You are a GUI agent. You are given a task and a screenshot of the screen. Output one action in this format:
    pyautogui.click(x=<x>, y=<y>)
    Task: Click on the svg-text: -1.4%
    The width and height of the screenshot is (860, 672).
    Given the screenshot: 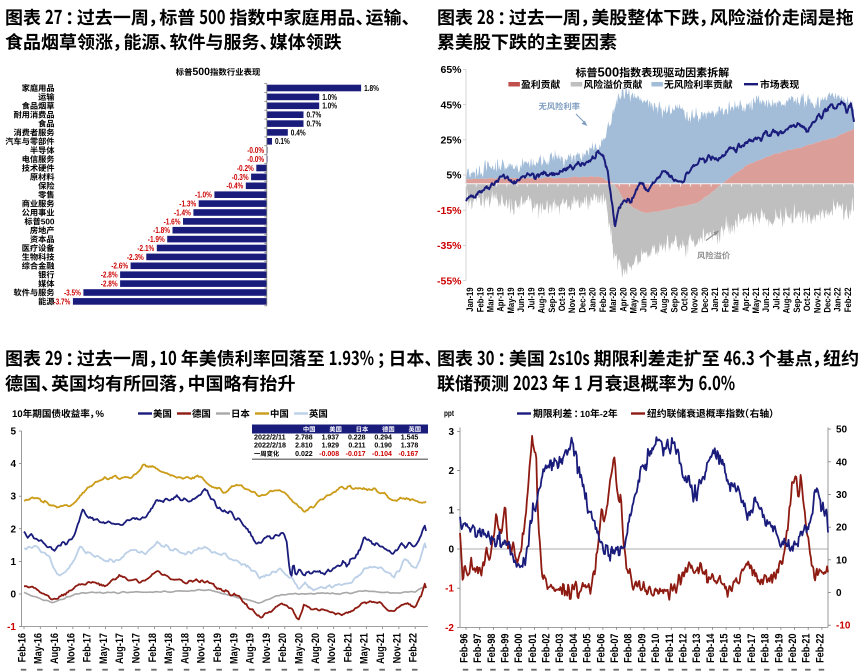 What is the action you would take?
    pyautogui.click(x=182, y=212)
    